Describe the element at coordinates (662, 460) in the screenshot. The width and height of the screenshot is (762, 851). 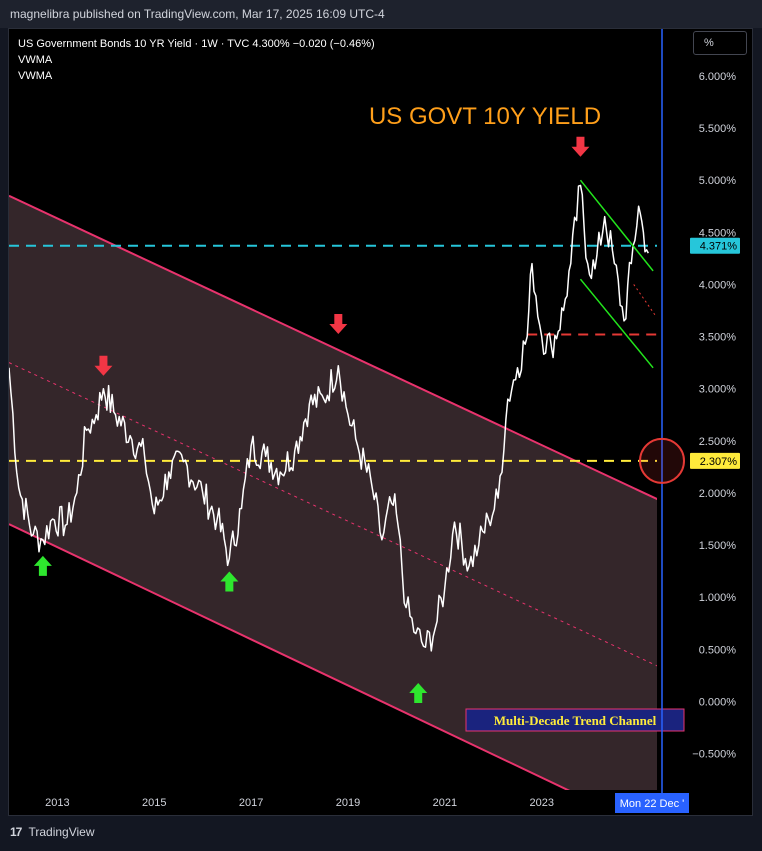
I see `highlight-circle` at that location.